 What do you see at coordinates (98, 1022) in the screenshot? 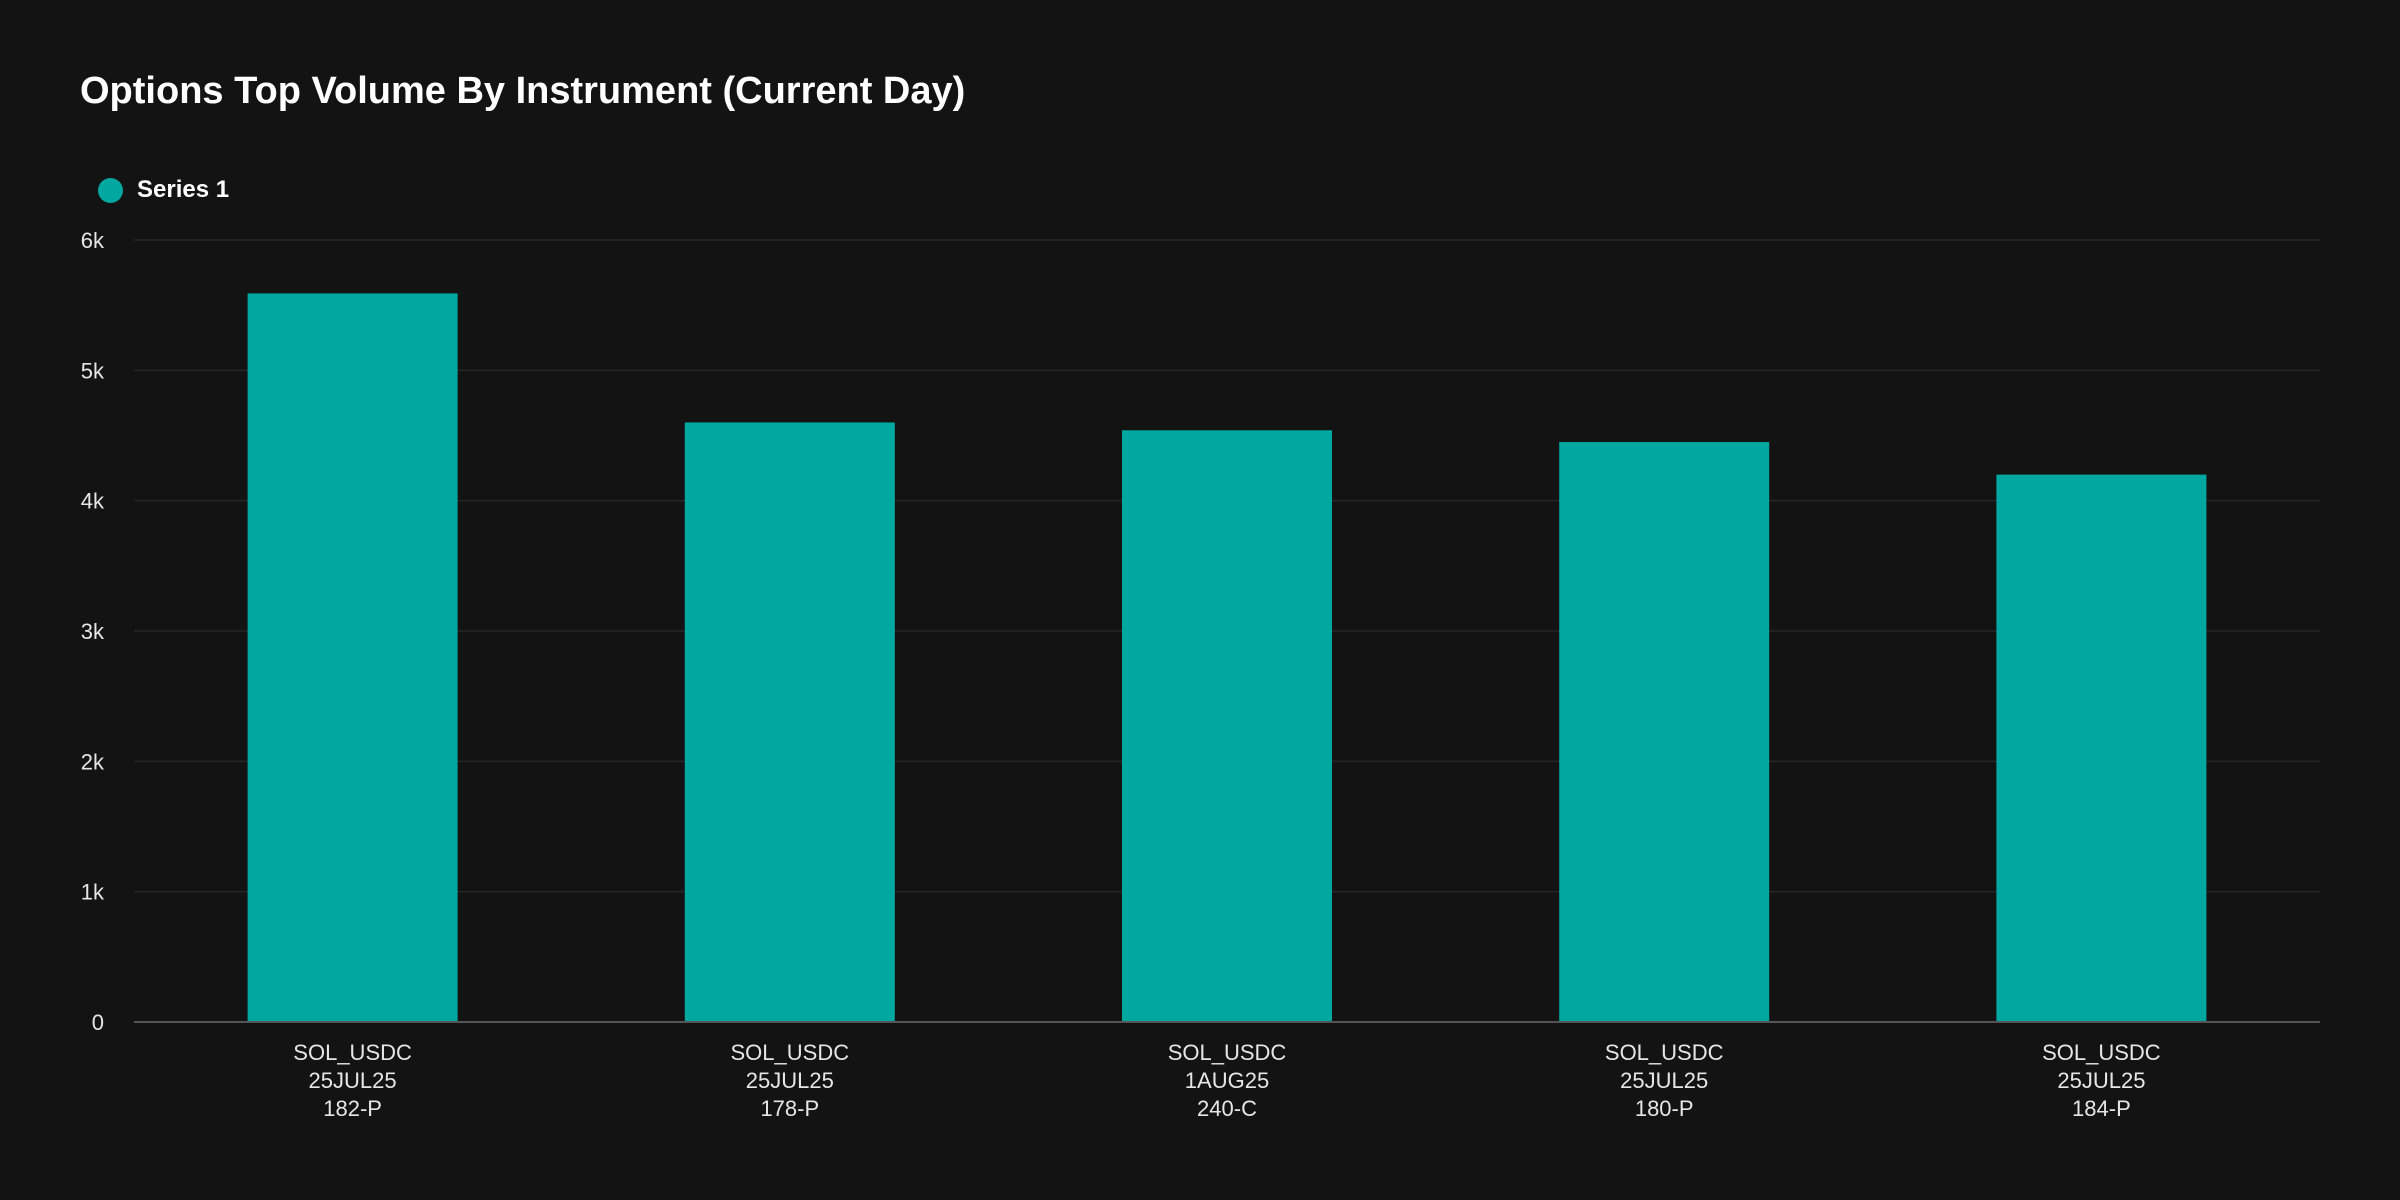
I see `y-tick-label: 0` at bounding box center [98, 1022].